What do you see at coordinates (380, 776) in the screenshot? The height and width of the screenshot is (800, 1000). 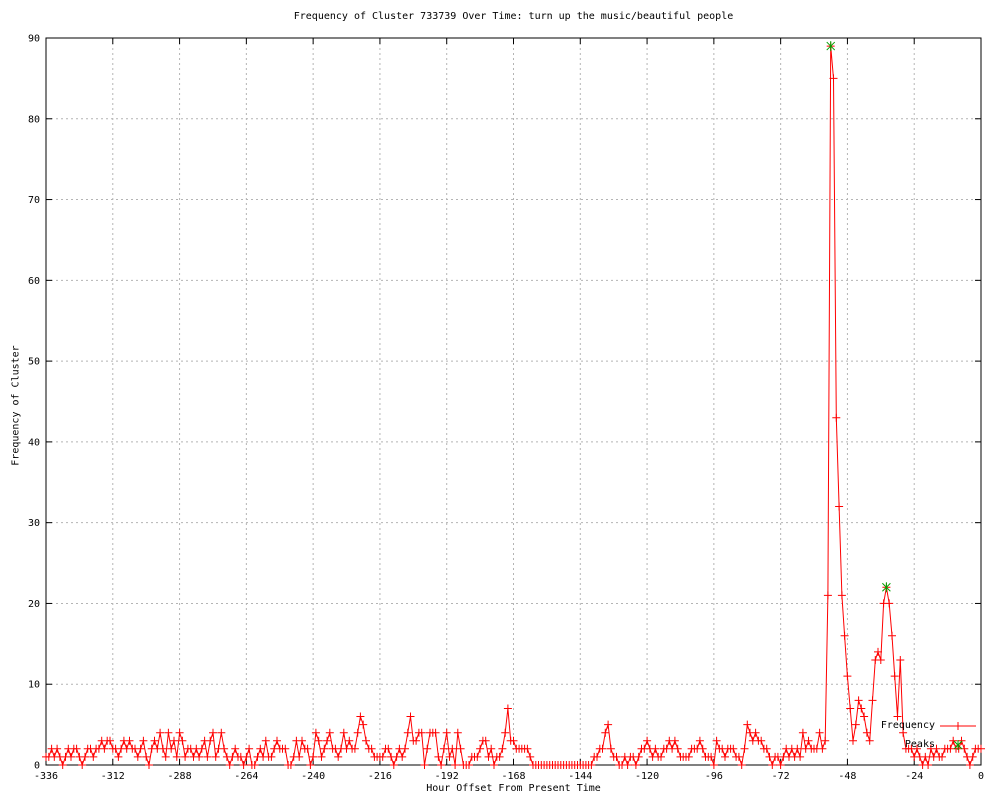 I see `x-tick-label: -216` at bounding box center [380, 776].